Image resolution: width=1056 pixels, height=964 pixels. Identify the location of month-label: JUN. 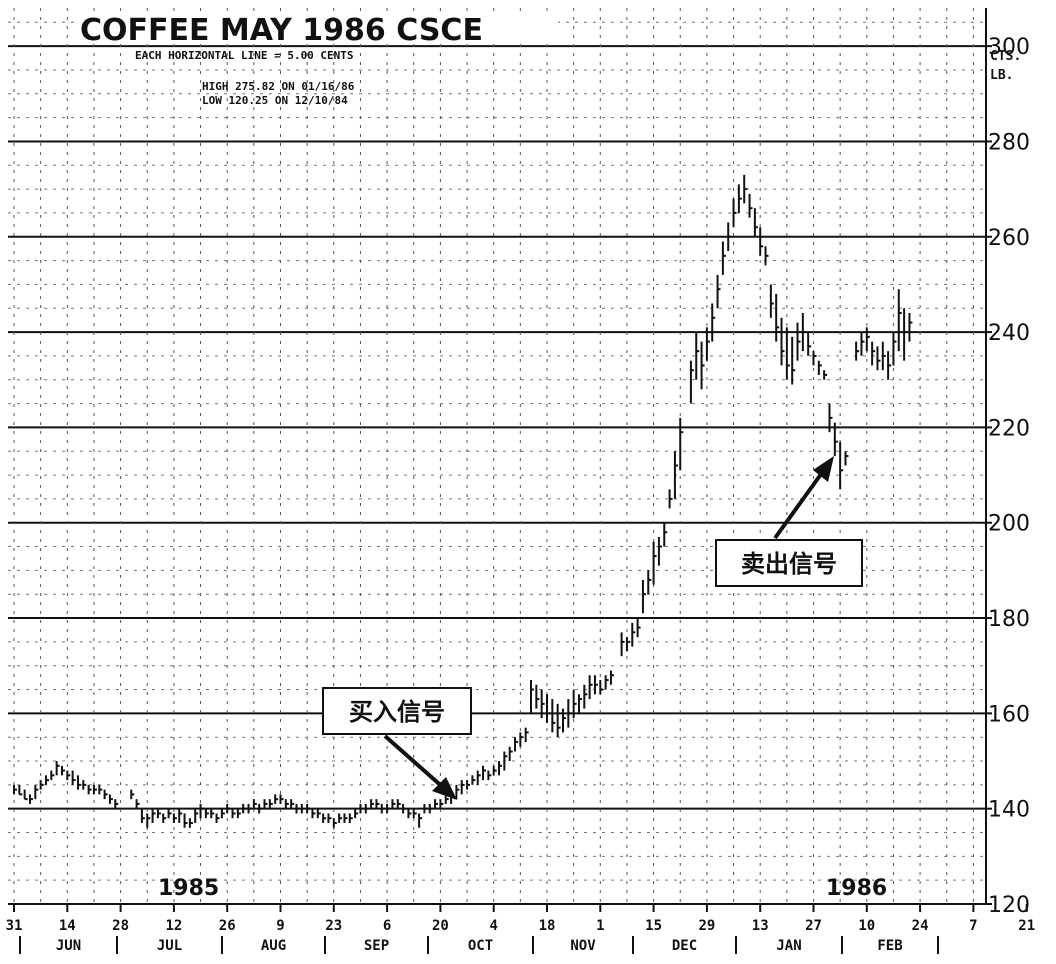
(68, 946).